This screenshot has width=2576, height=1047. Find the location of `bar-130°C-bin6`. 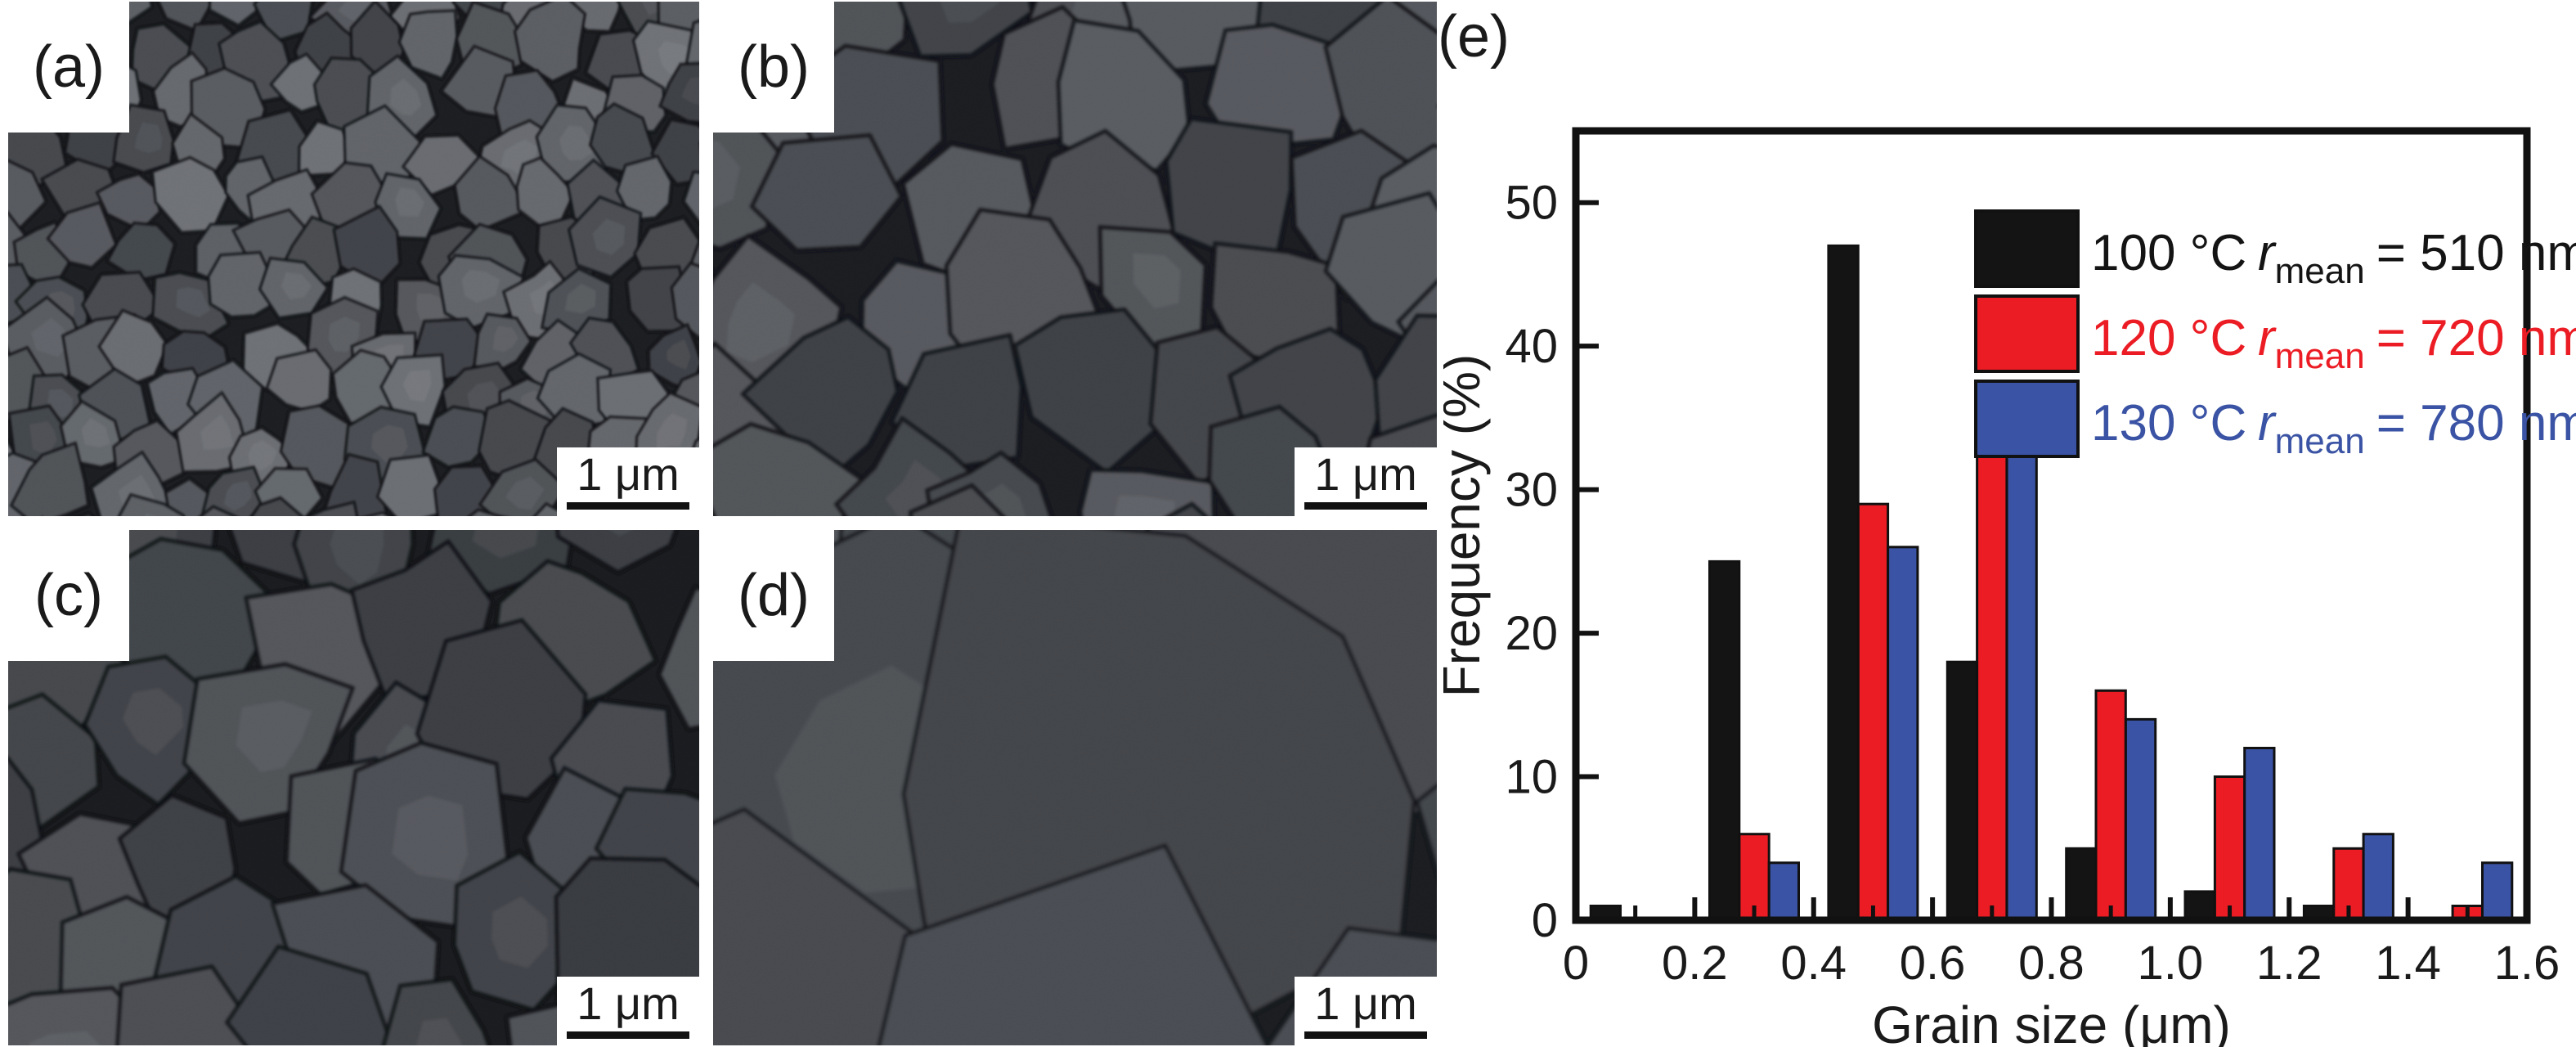

bar-130°C-bin6 is located at coordinates (2378, 878).